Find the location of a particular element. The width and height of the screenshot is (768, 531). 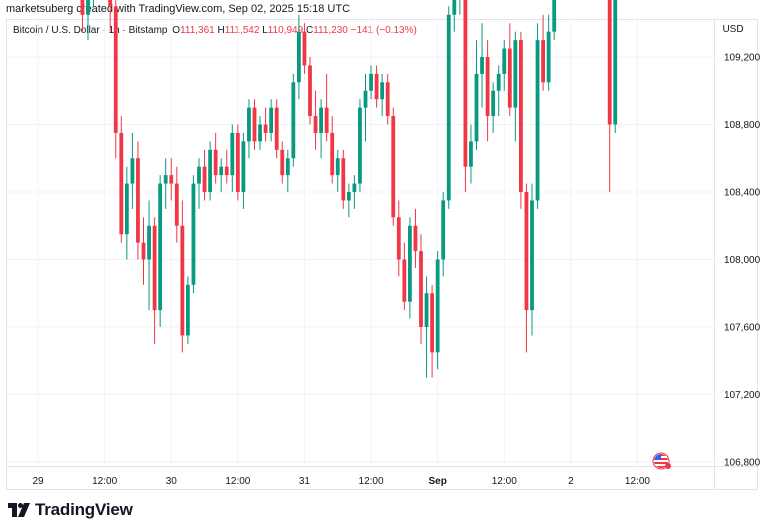

open-label: O is located at coordinates (176, 30).